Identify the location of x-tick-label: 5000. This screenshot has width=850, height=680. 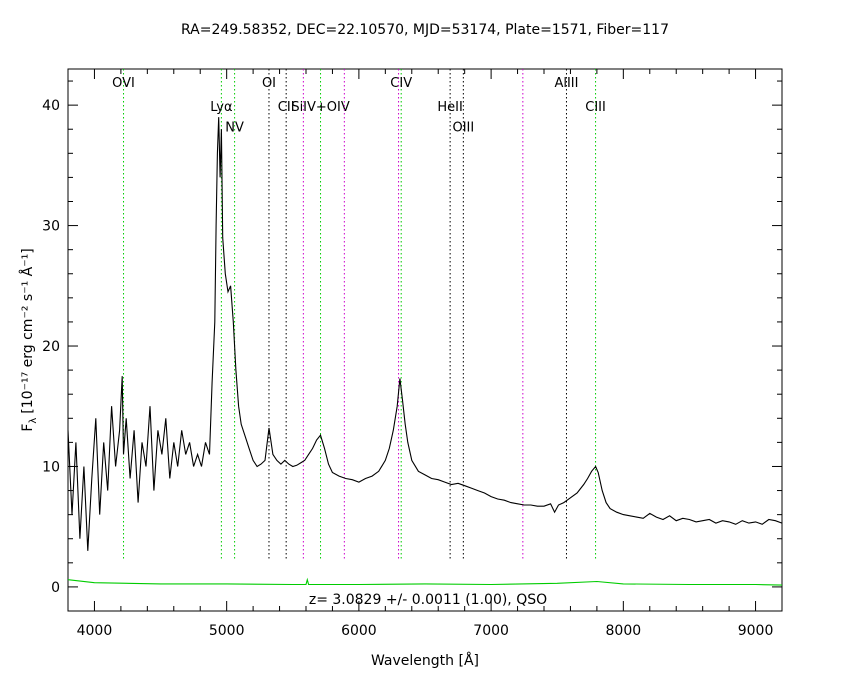
(227, 631).